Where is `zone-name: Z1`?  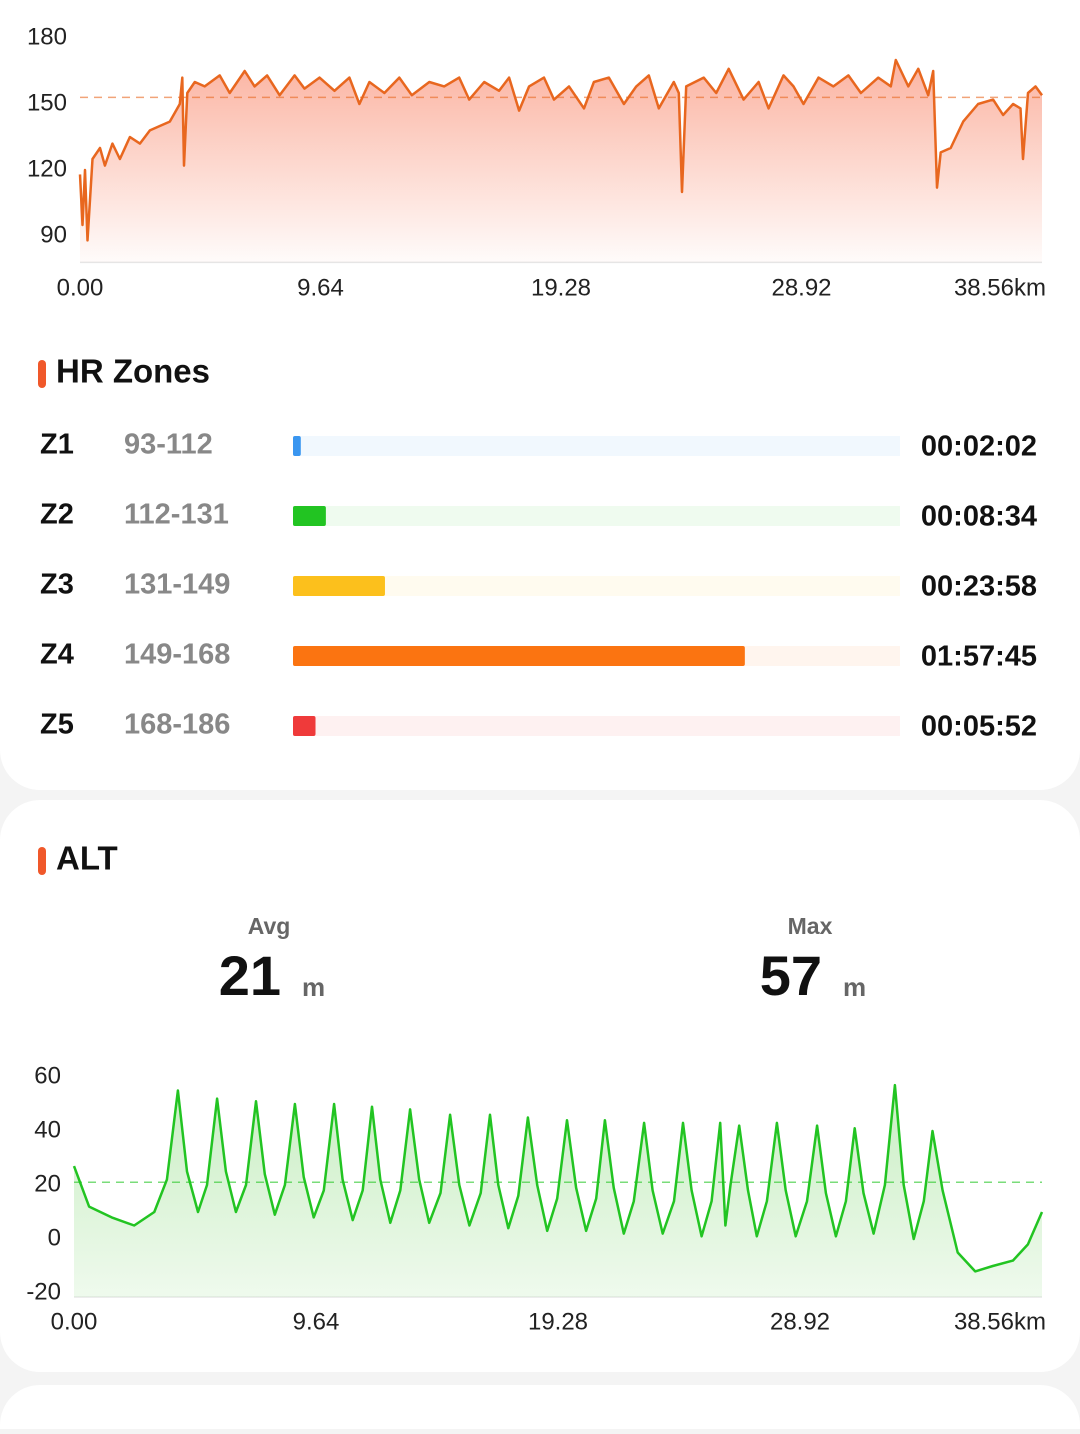 zone-name: Z1 is located at coordinates (57, 445).